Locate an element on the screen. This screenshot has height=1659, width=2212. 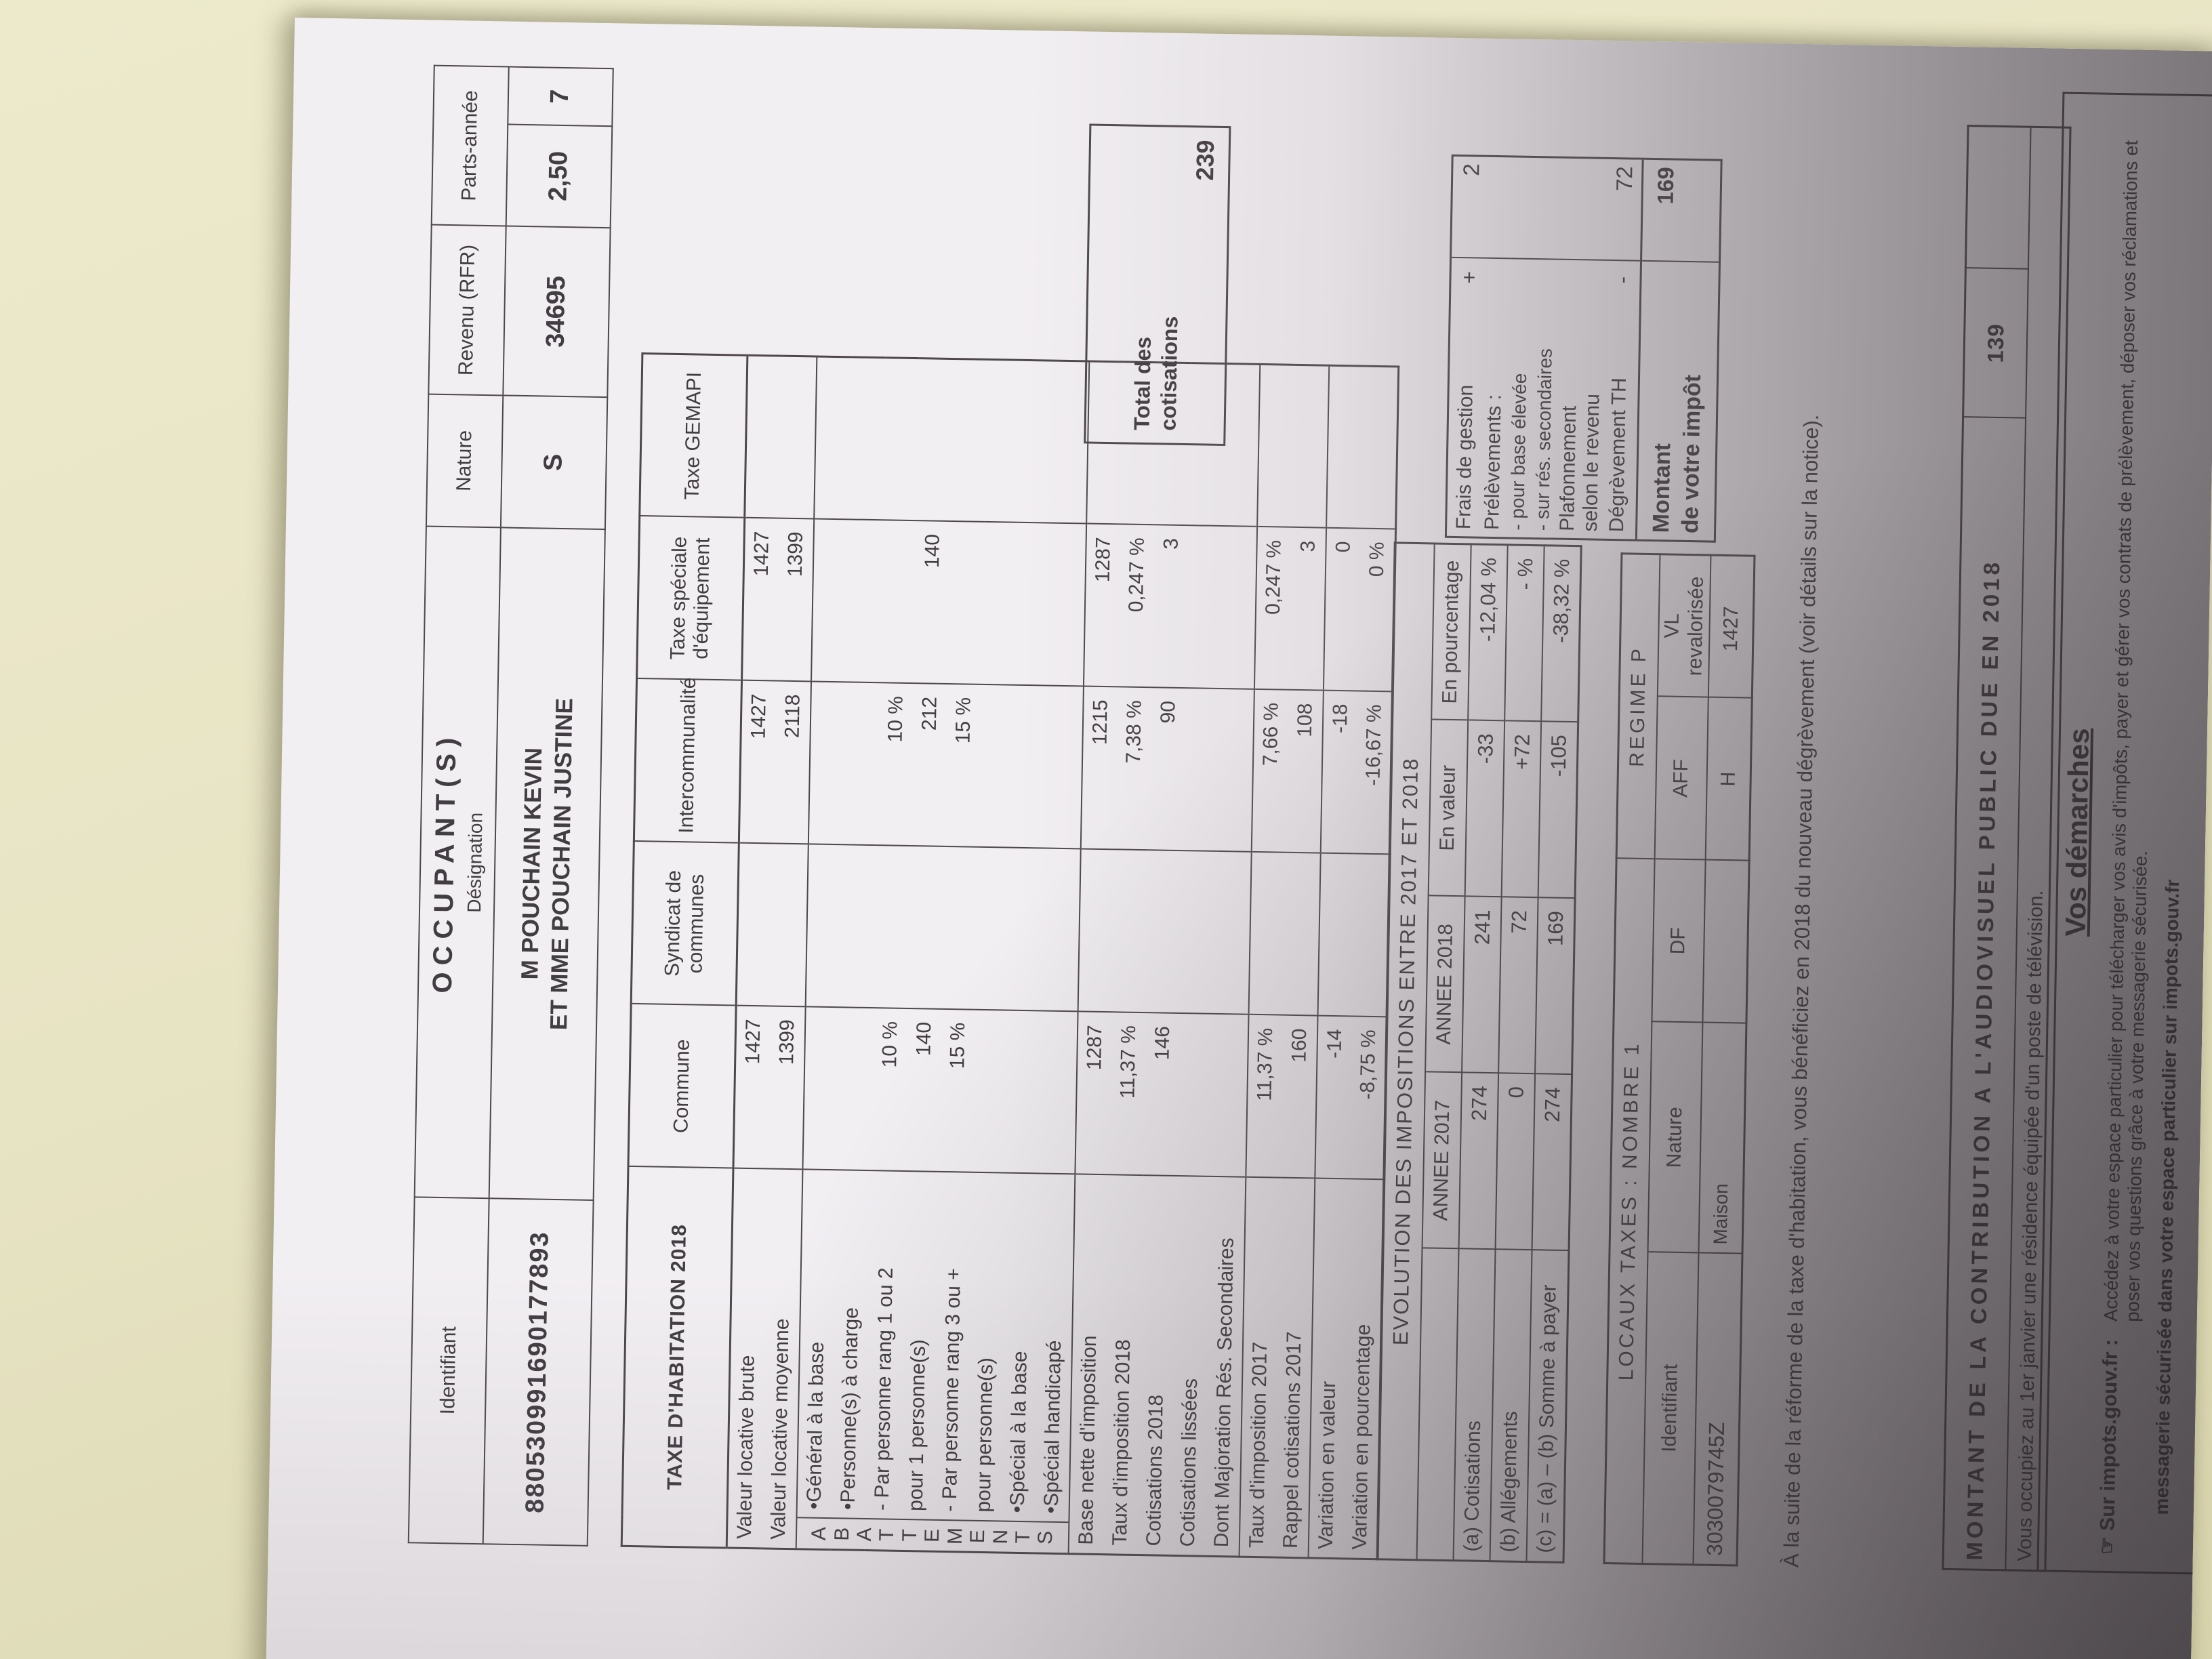
th-cell: 160 is located at coordinates (1299, 1097).